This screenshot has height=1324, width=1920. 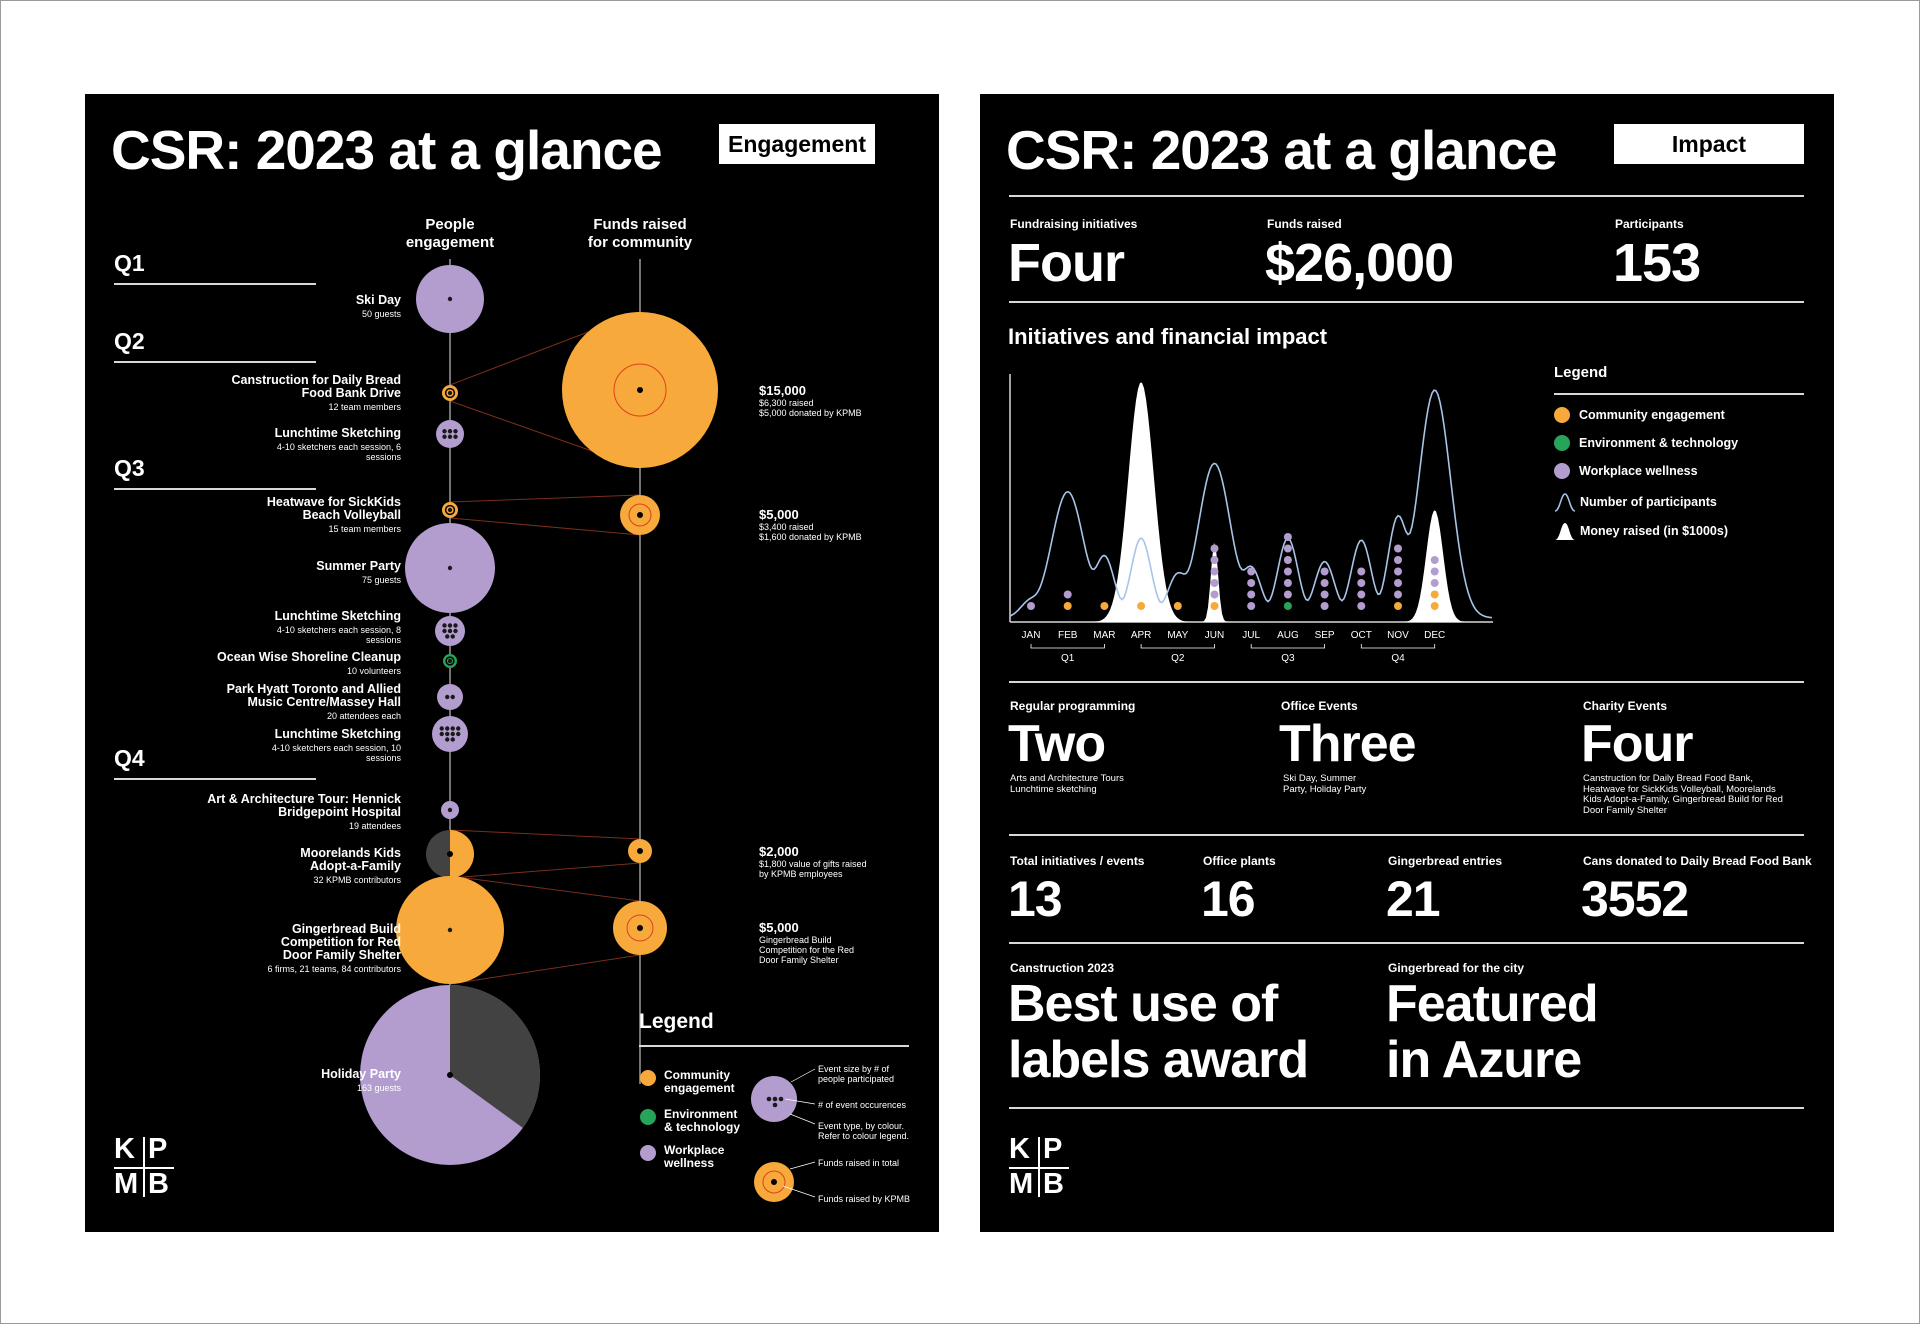 I want to click on stat-label-plants: Office plants, so click(x=1239, y=861).